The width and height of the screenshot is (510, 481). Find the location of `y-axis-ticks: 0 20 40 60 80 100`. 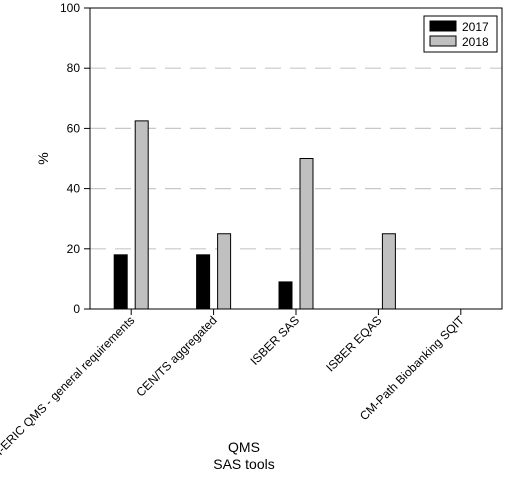

y-axis-ticks: 0 20 40 60 80 100 is located at coordinates (75, 158).